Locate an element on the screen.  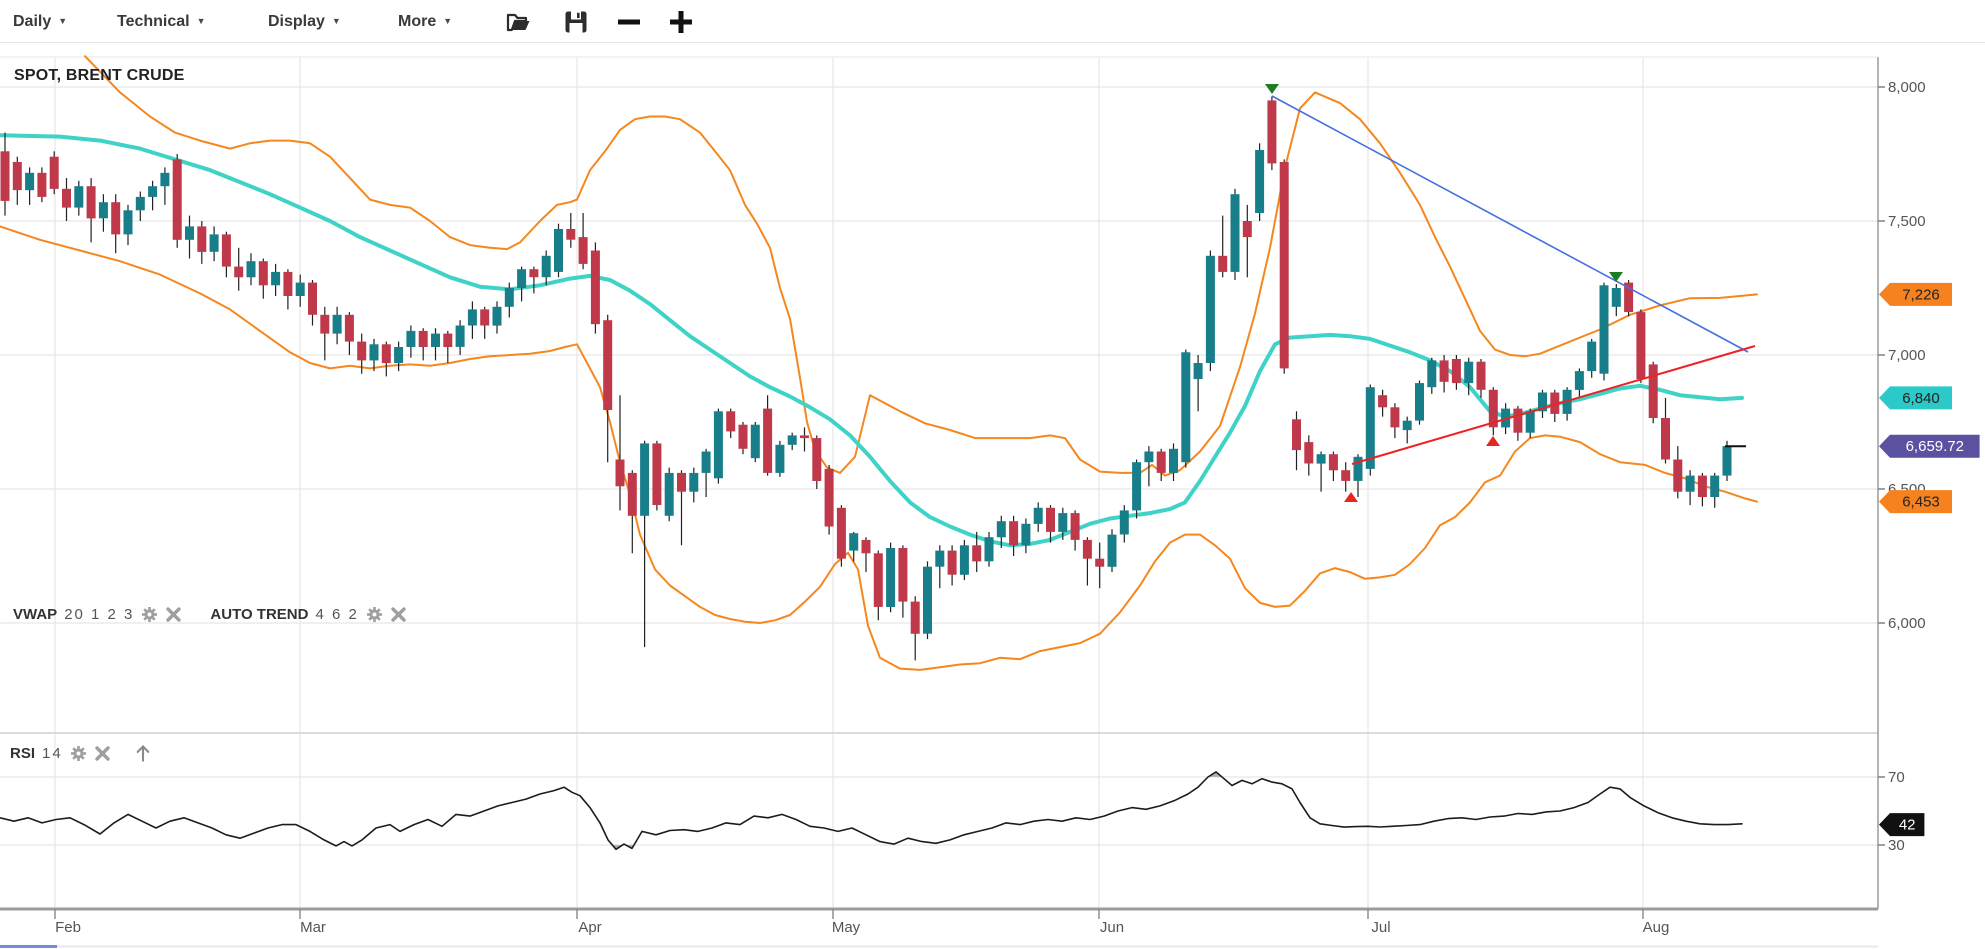
month-label: Apr is located at coordinates (589, 927).